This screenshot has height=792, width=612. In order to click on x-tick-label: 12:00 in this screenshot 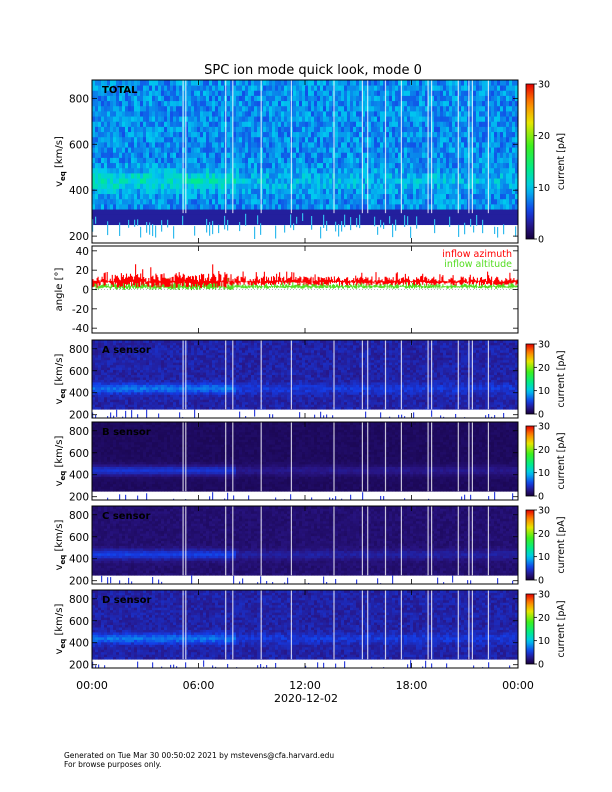, I will do `click(305, 685)`.